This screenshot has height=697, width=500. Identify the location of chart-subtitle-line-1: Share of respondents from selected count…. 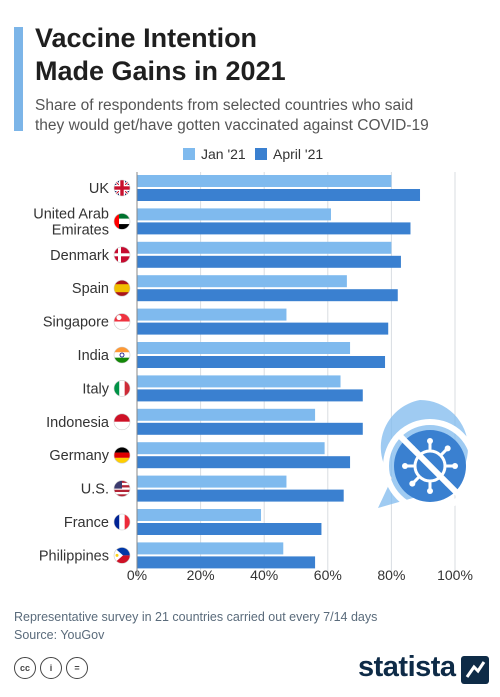
(224, 105).